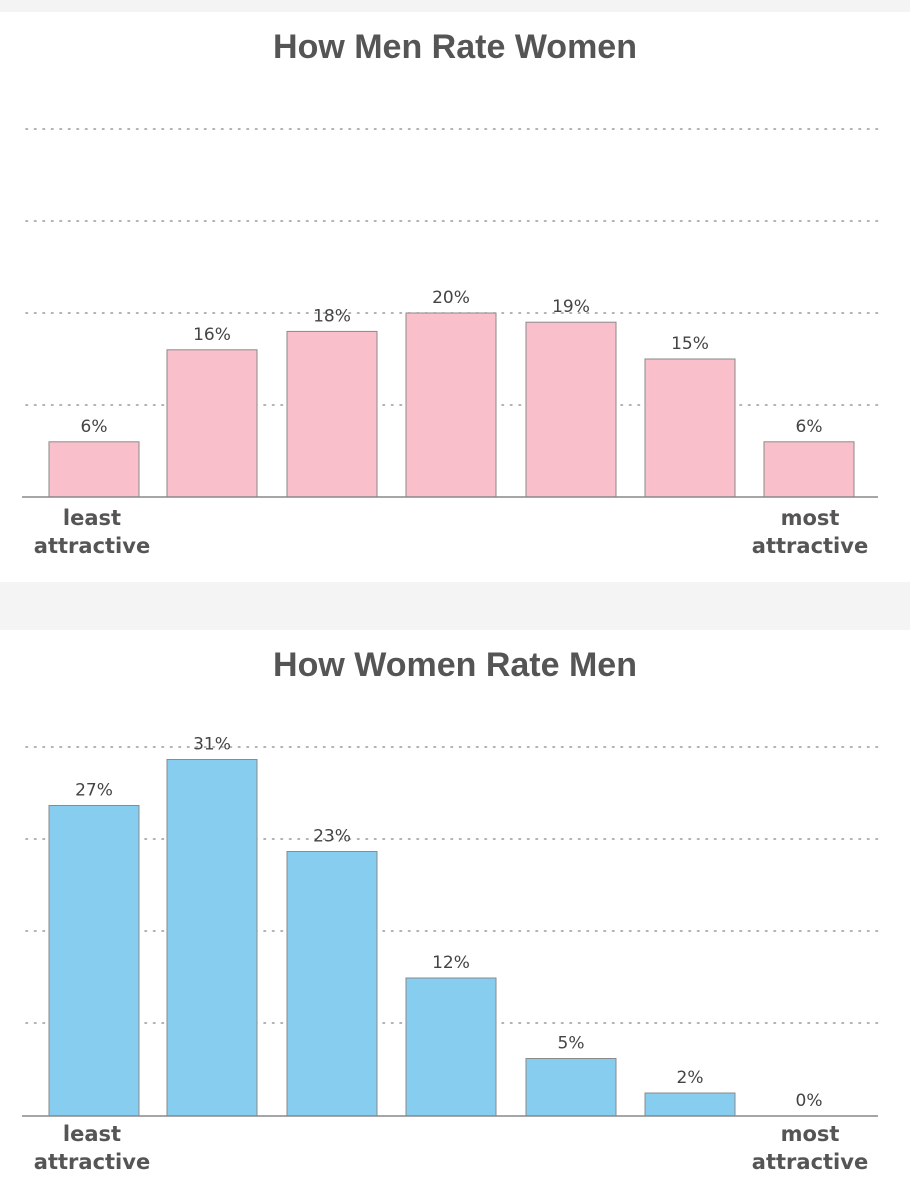 This screenshot has height=1198, width=910. I want to click on value-label: 31%, so click(212, 745).